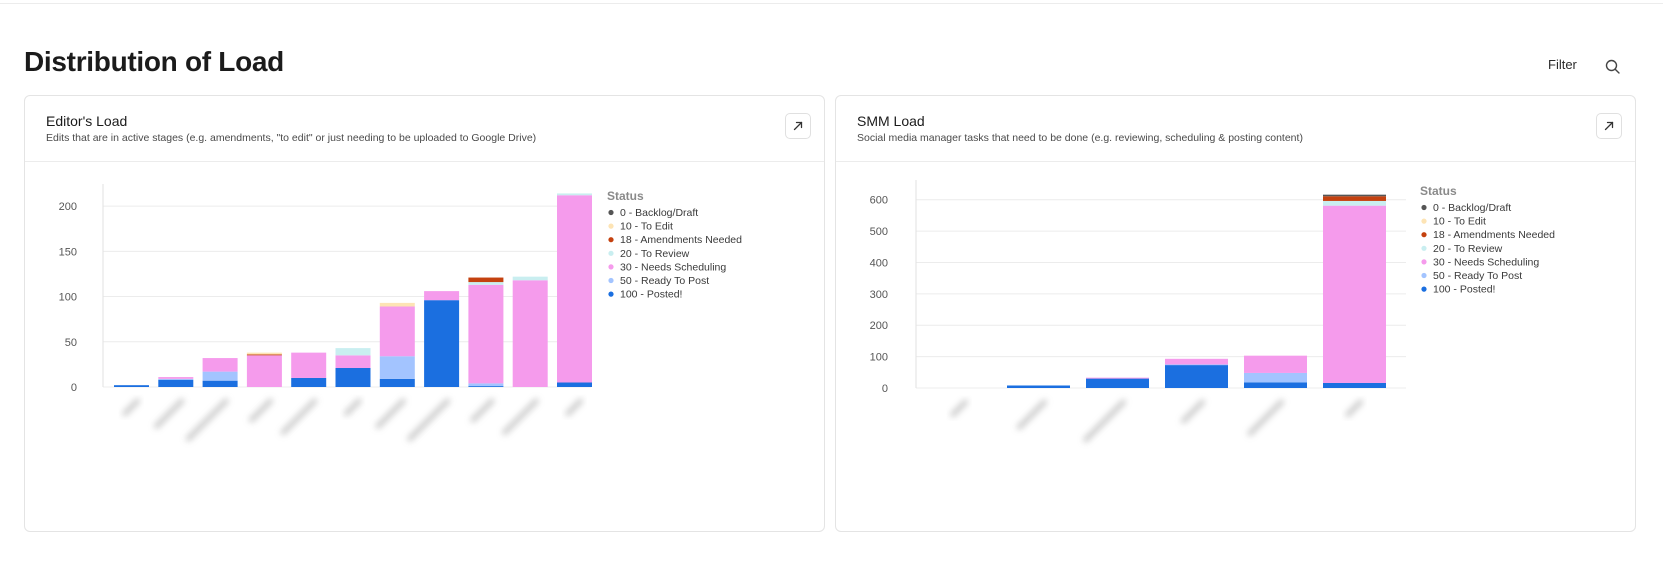 The height and width of the screenshot is (562, 1663). What do you see at coordinates (1477, 276) in the screenshot?
I see `legend-label: 50 - Ready To Post` at bounding box center [1477, 276].